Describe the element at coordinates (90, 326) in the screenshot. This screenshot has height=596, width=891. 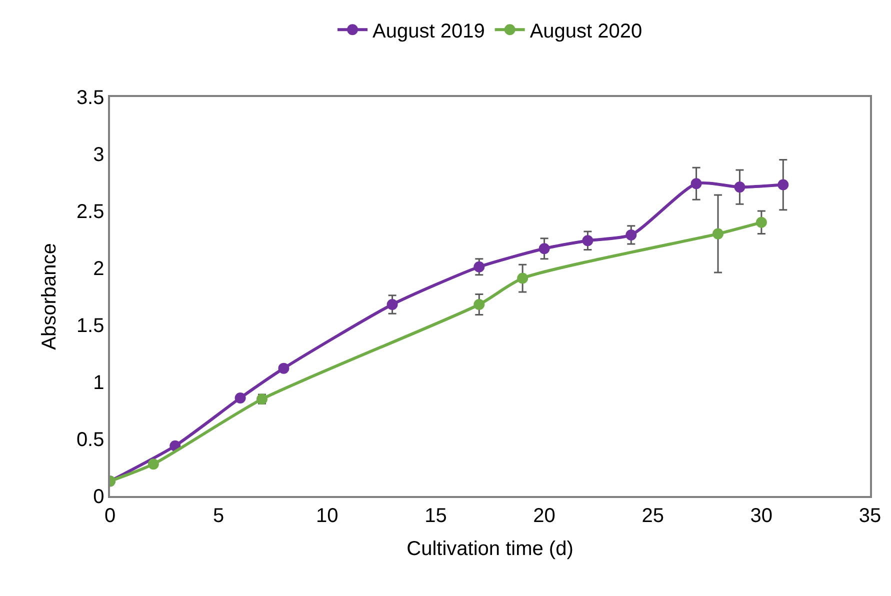
I see `y-tick-label: 1.5` at that location.